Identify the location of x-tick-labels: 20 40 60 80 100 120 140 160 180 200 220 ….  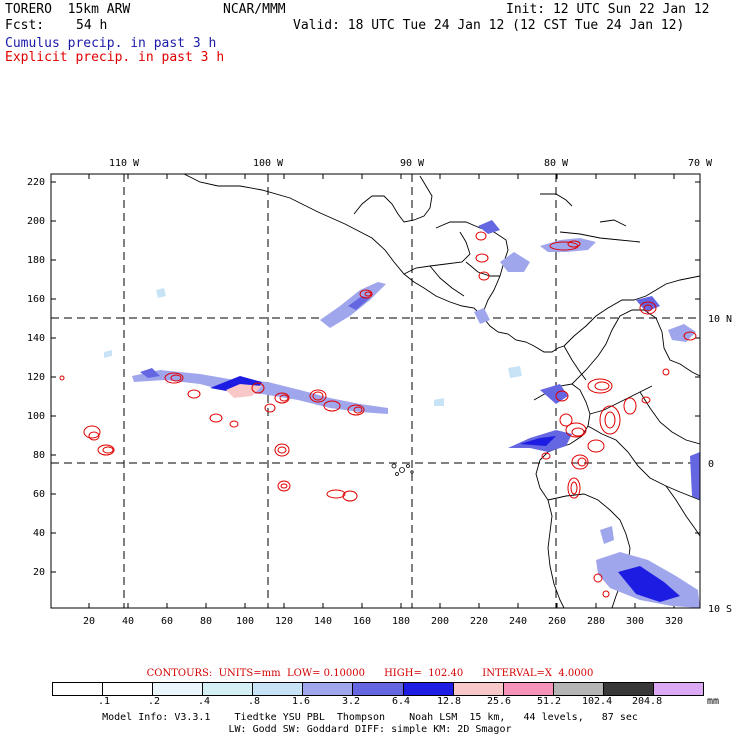
(383, 621).